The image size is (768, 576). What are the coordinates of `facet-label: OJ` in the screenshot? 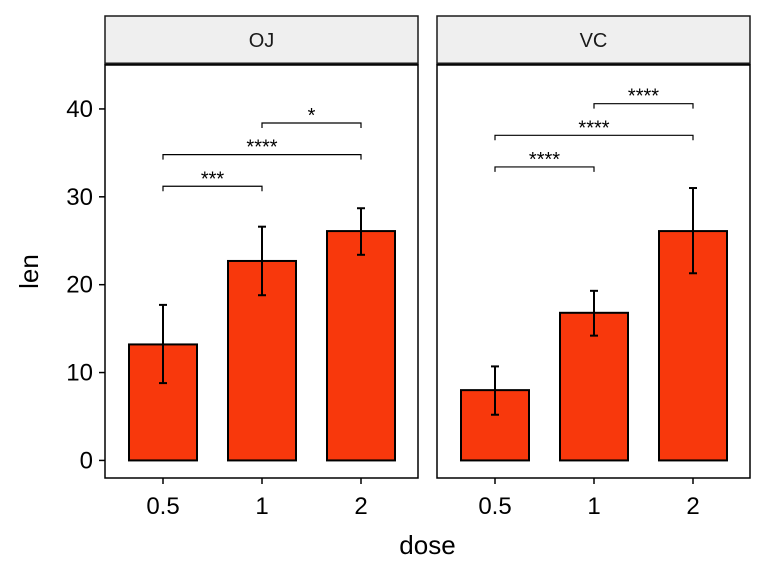 It's located at (262, 41).